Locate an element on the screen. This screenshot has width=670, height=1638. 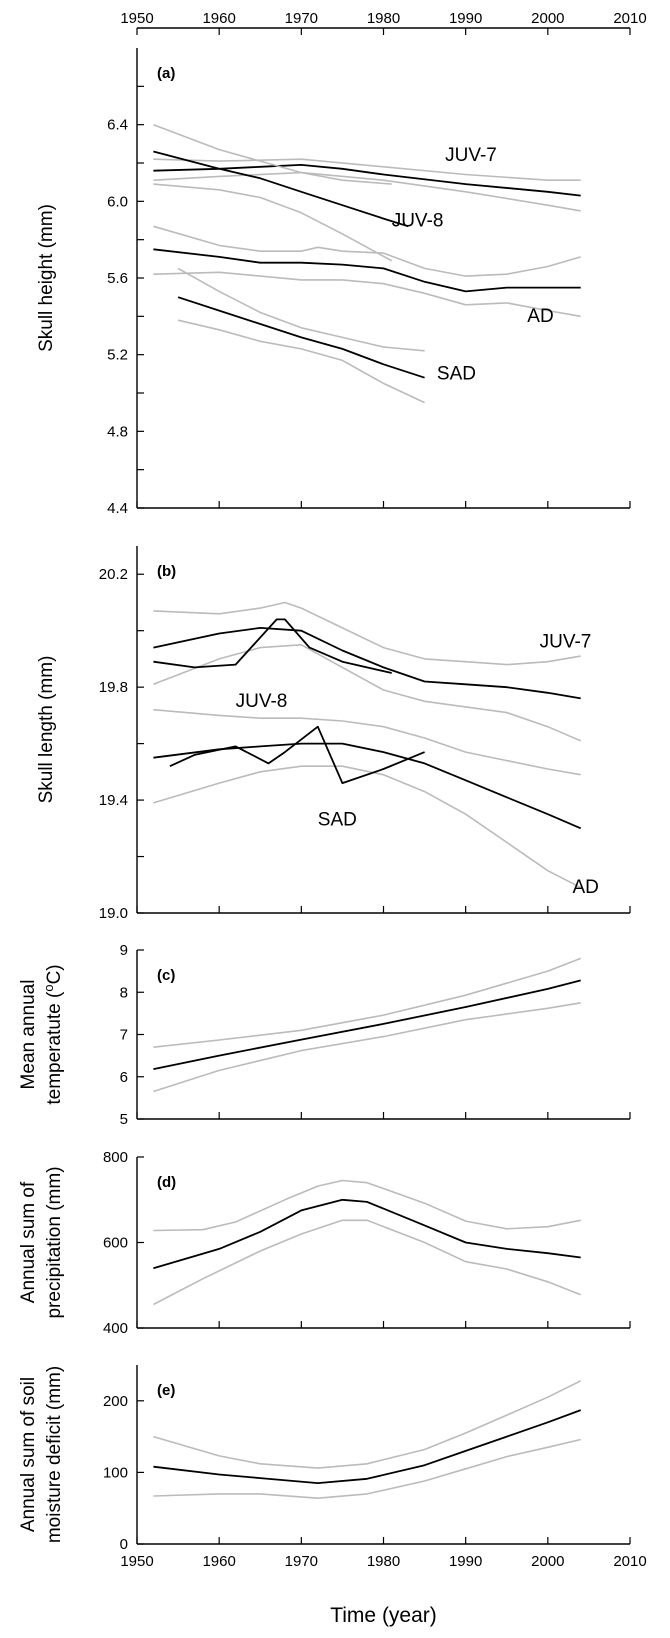
y-tick-label: 5 is located at coordinates (124, 1119).